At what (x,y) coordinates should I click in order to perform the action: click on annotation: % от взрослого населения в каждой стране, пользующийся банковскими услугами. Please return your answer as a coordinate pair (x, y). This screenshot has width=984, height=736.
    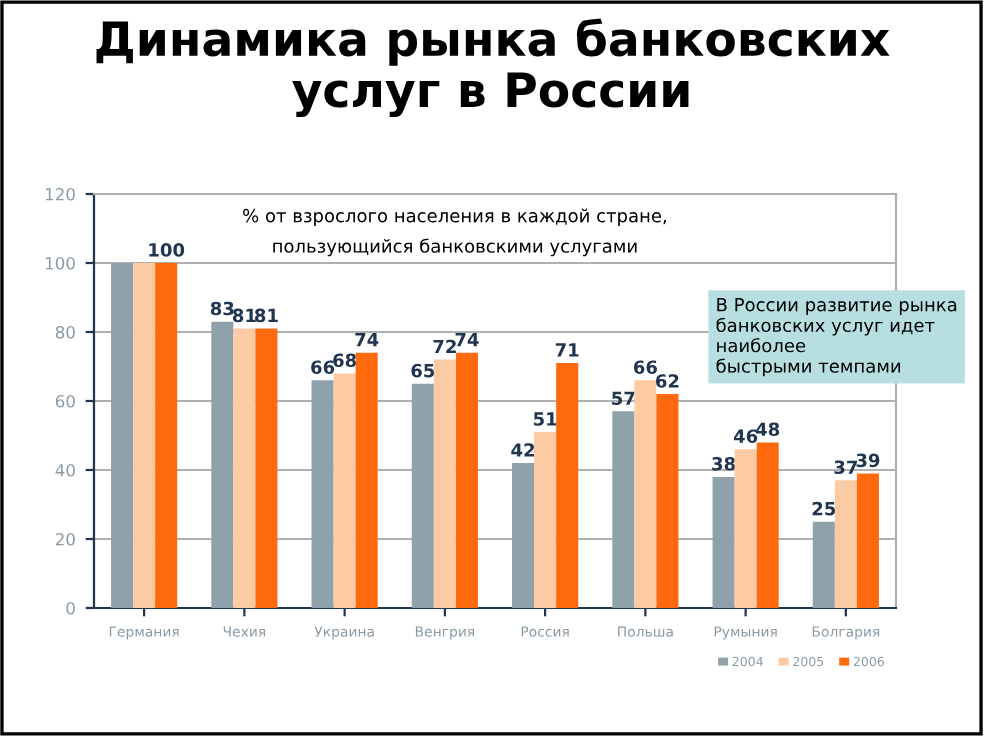
    Looking at the image, I should click on (454, 232).